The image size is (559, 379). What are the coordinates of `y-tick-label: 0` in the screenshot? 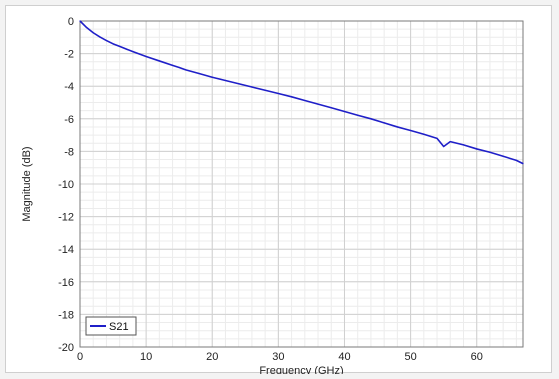 It's located at (71, 22).